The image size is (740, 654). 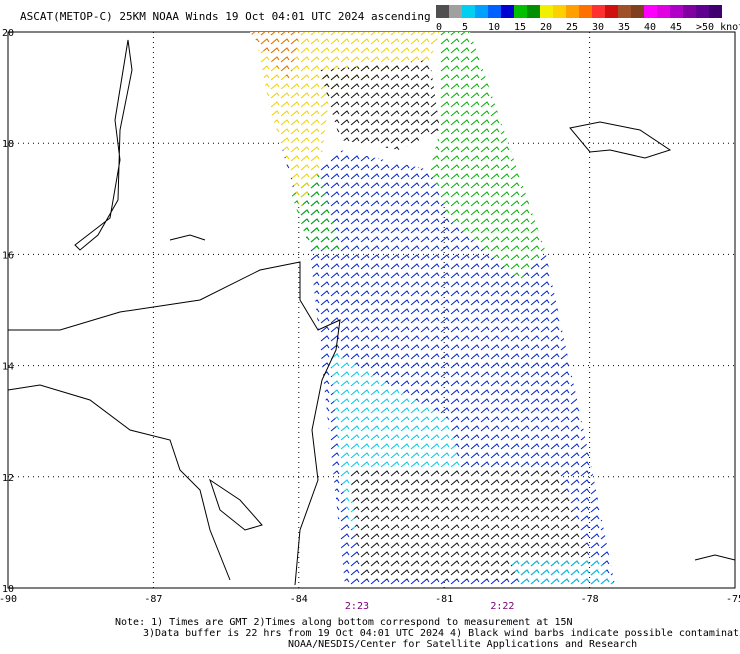 I want to click on lon-label: -87, so click(x=153, y=599).